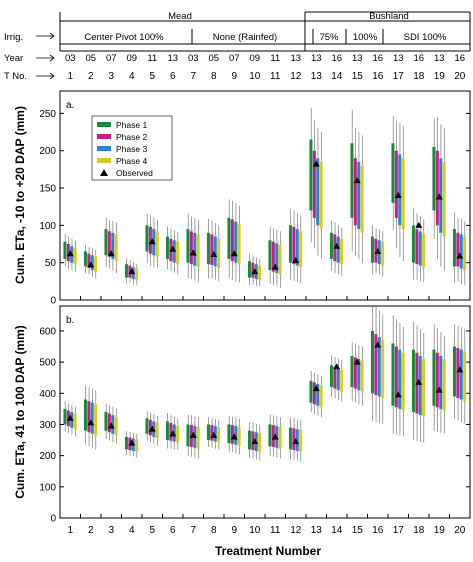 The height and width of the screenshot is (562, 473). Describe the element at coordinates (317, 530) in the screenshot. I see `x-tick-label: 13` at that location.